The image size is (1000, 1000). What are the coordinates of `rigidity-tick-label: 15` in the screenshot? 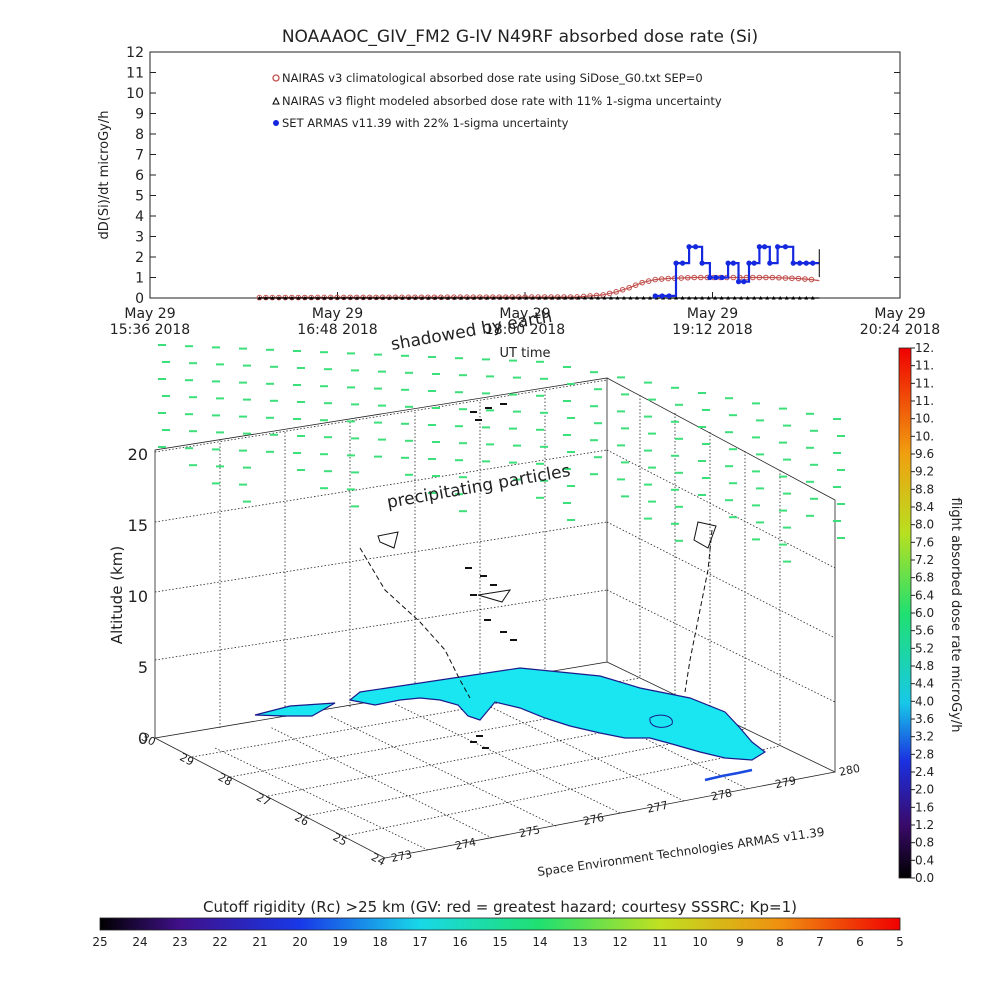 It's located at (499, 942).